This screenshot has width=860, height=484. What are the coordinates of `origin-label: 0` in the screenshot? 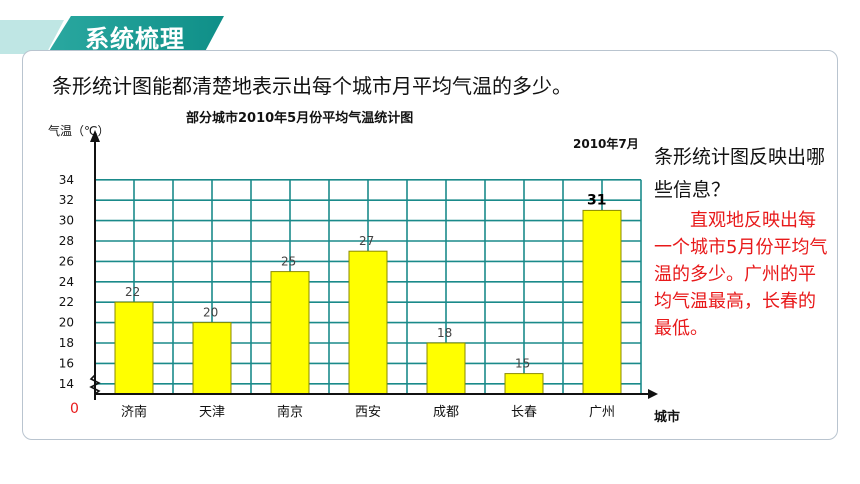 It's located at (74, 409).